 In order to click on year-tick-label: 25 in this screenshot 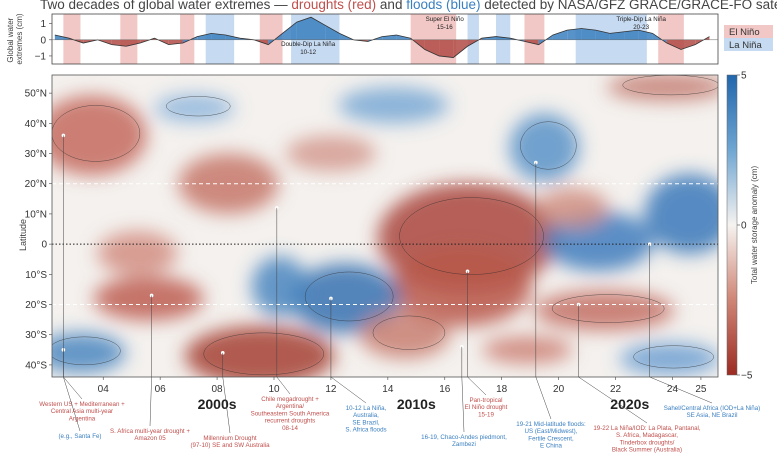, I will do `click(701, 389)`.